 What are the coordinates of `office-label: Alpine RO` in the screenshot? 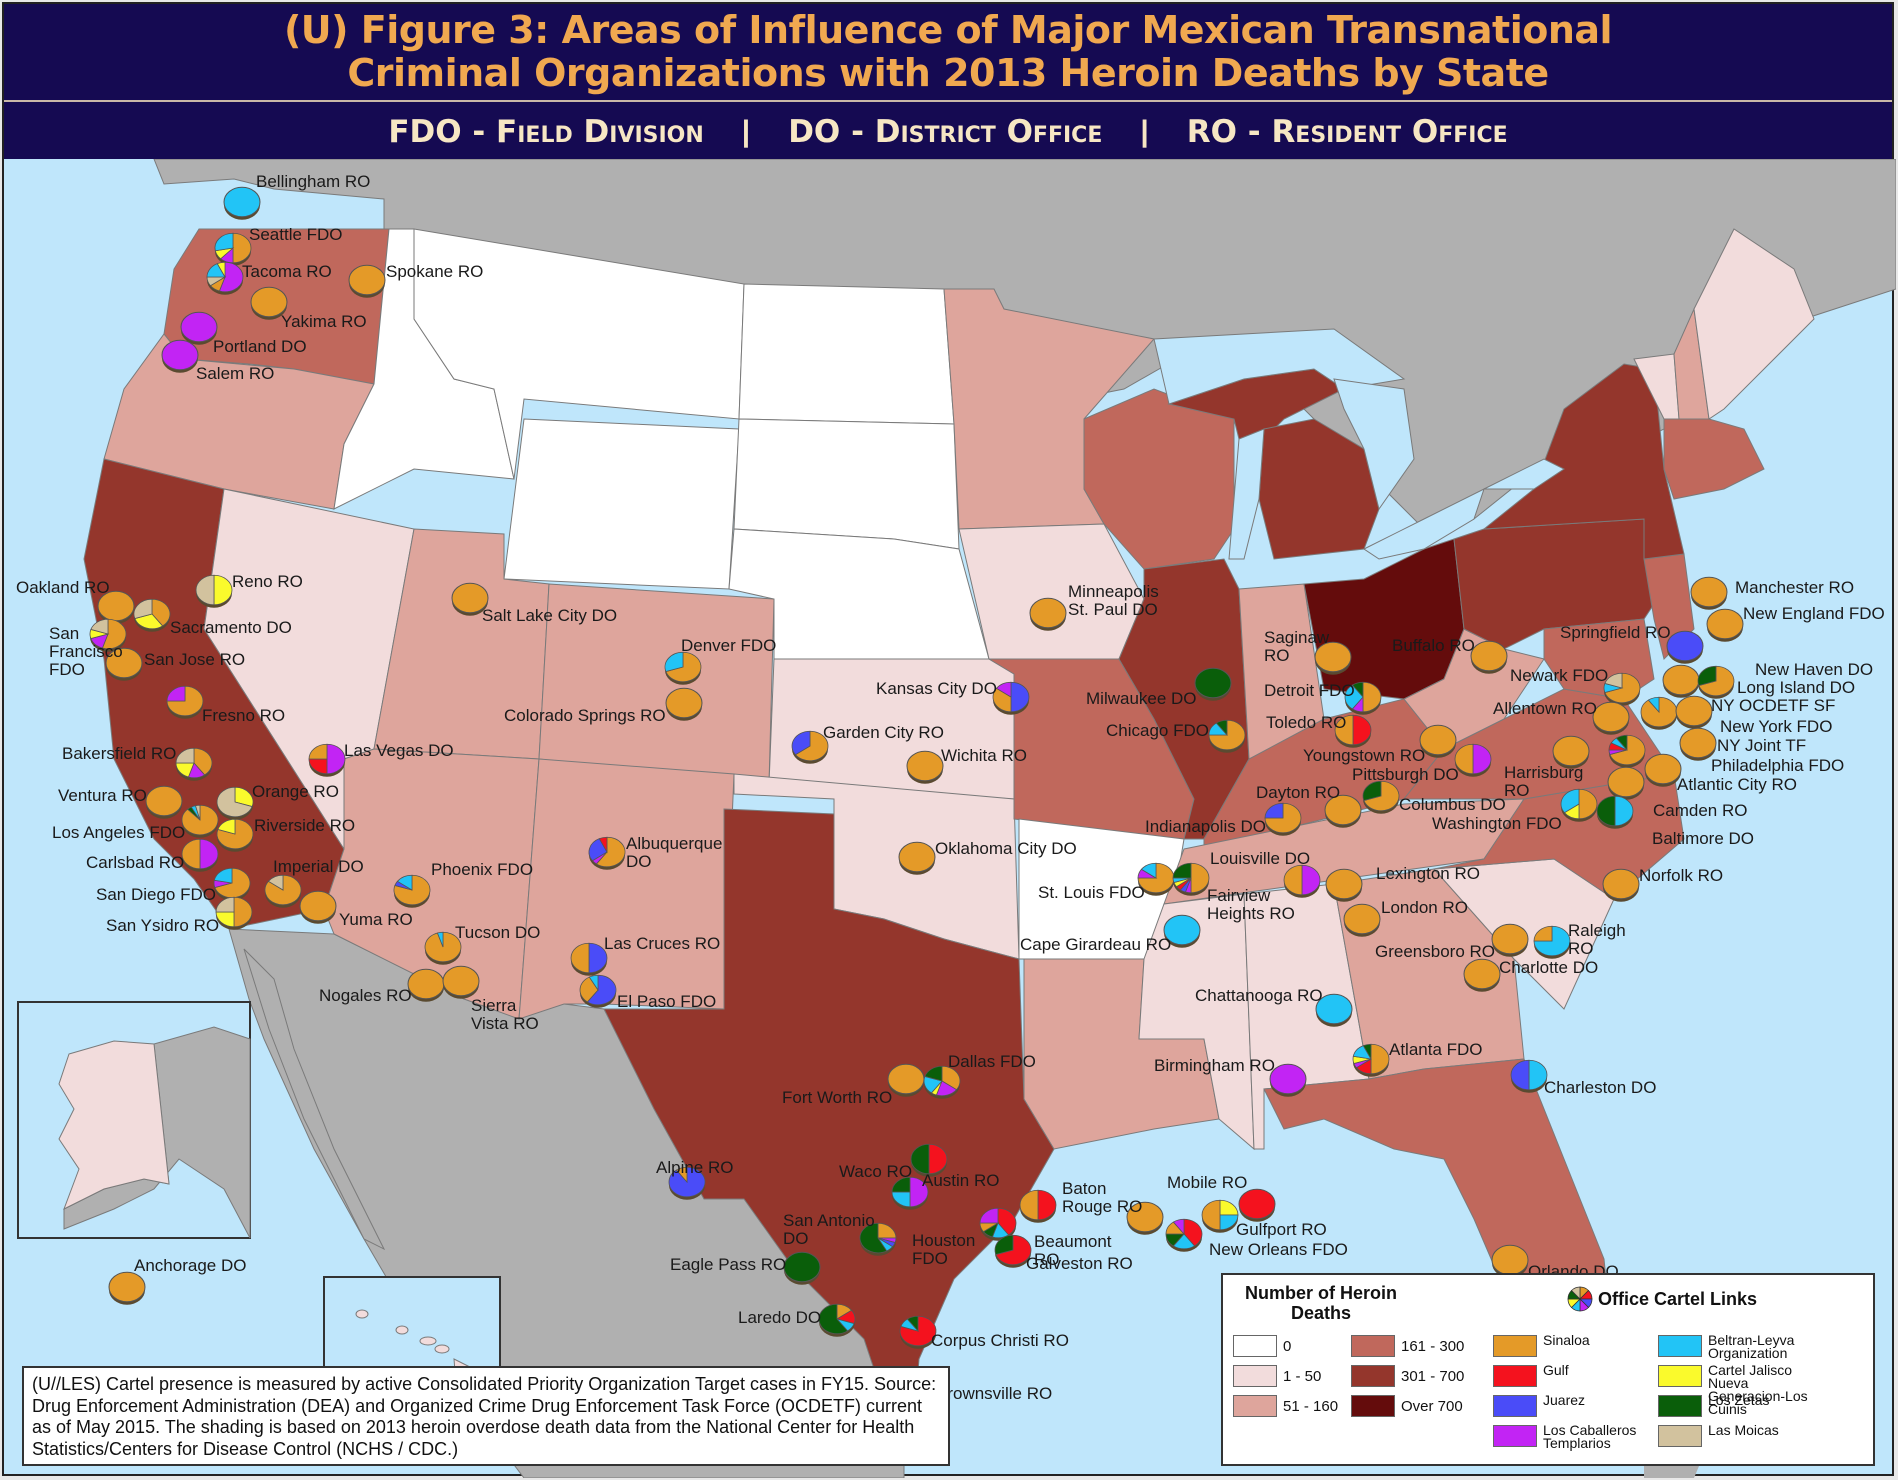 It's located at (695, 1167).